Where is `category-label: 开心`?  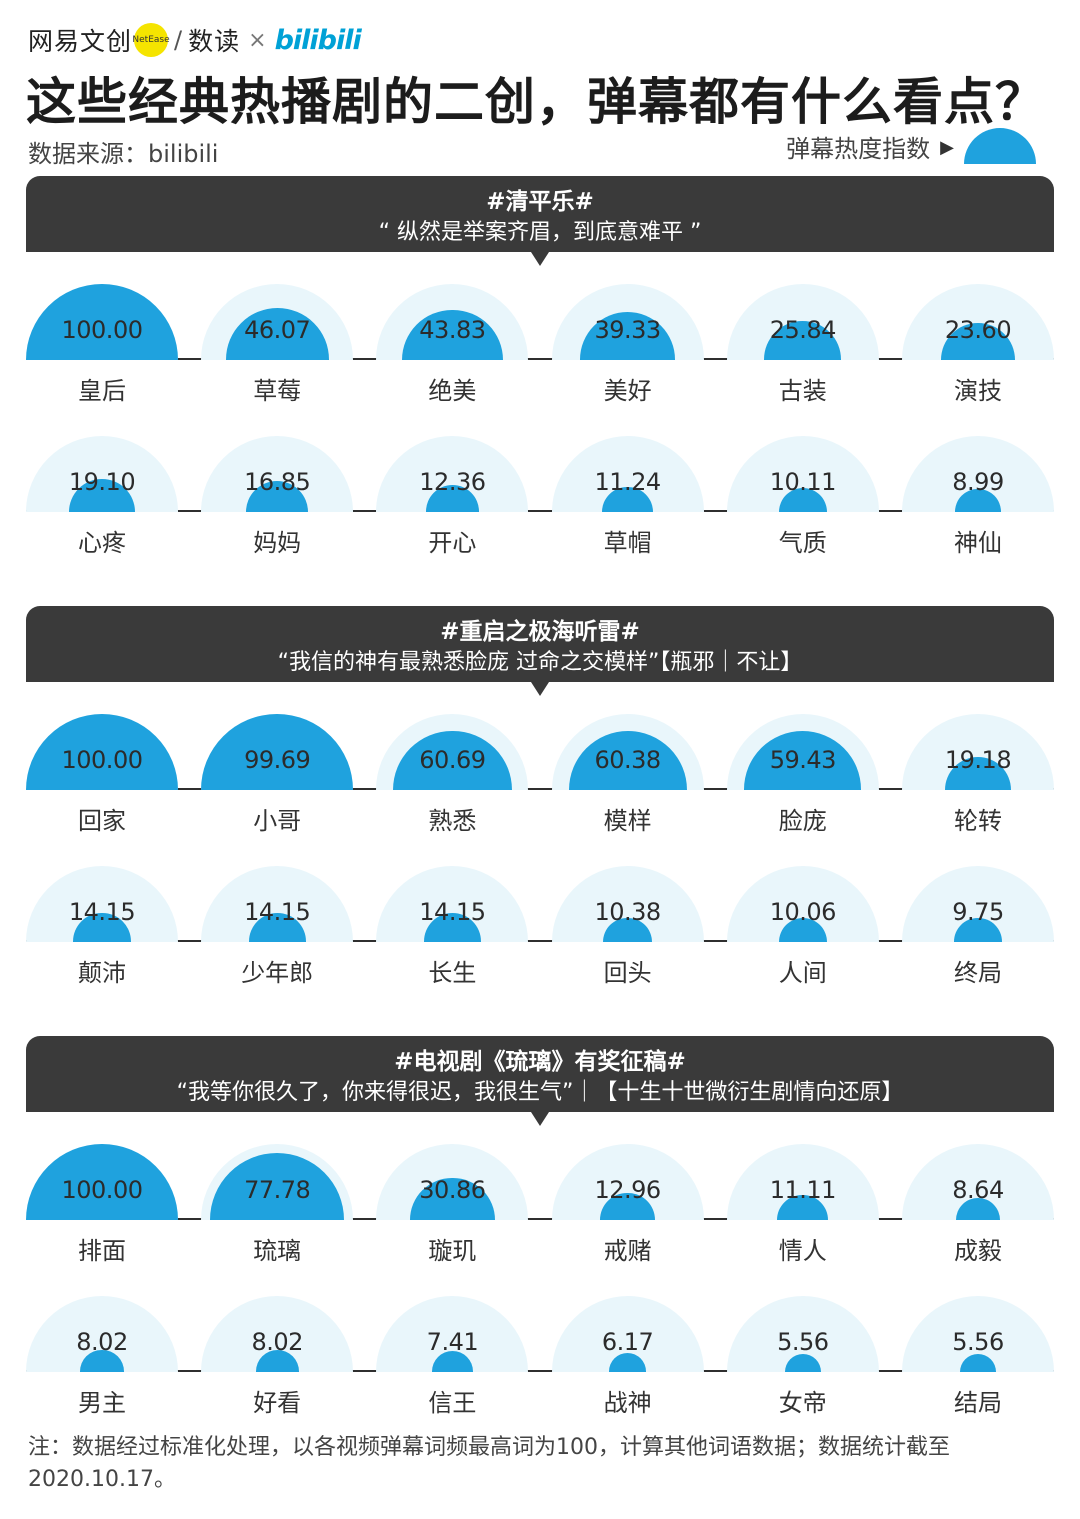
category-label: 开心 is located at coordinates (452, 543).